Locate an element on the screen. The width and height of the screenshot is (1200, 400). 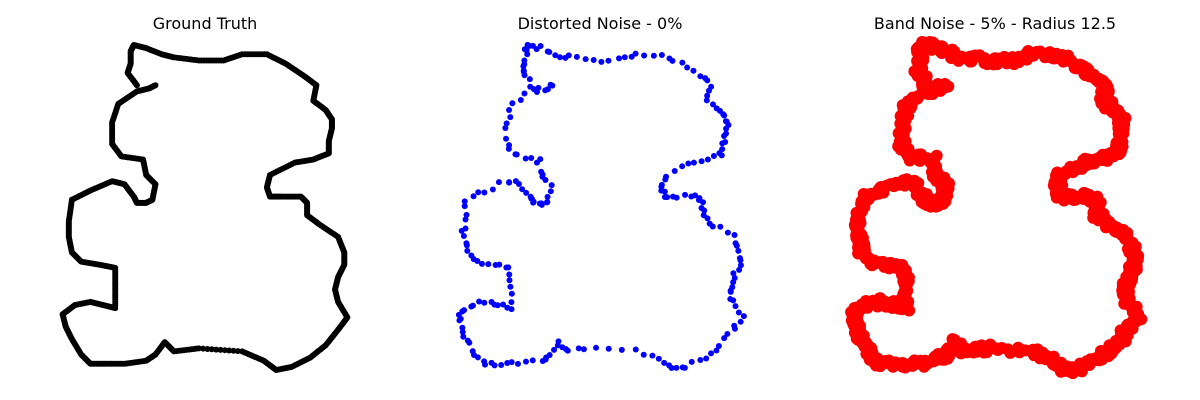
panel-title-distorted-noise: Distorted Noise - 0% is located at coordinates (600, 23).